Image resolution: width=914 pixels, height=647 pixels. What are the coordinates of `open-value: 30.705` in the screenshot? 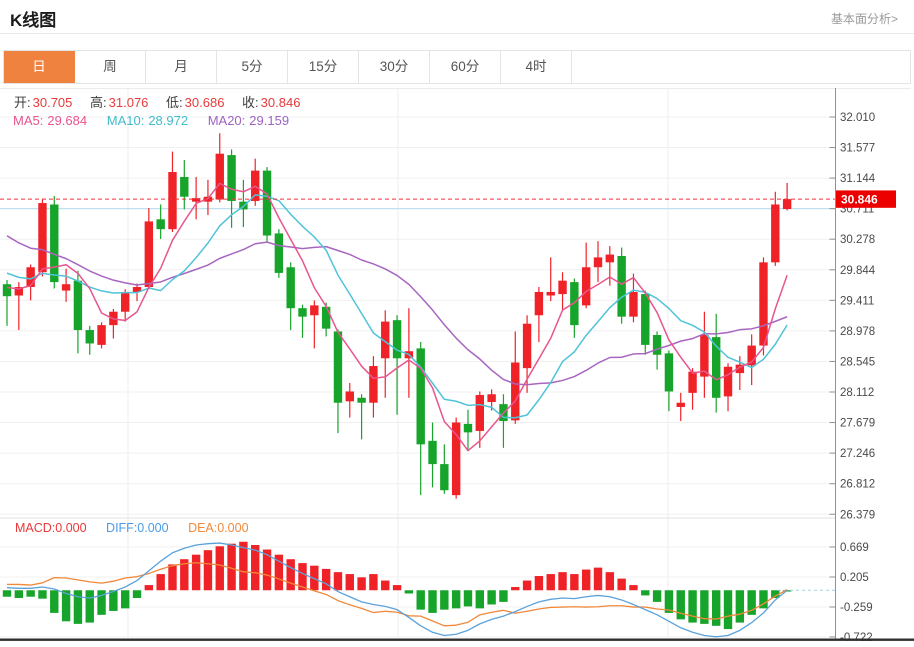 It's located at (52, 102).